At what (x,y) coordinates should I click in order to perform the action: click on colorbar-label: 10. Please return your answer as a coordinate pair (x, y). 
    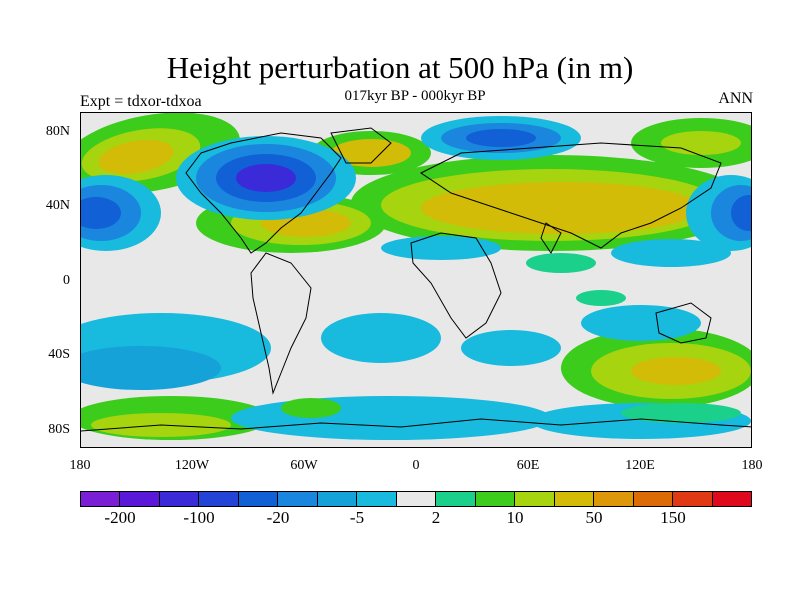
    Looking at the image, I should click on (515, 517).